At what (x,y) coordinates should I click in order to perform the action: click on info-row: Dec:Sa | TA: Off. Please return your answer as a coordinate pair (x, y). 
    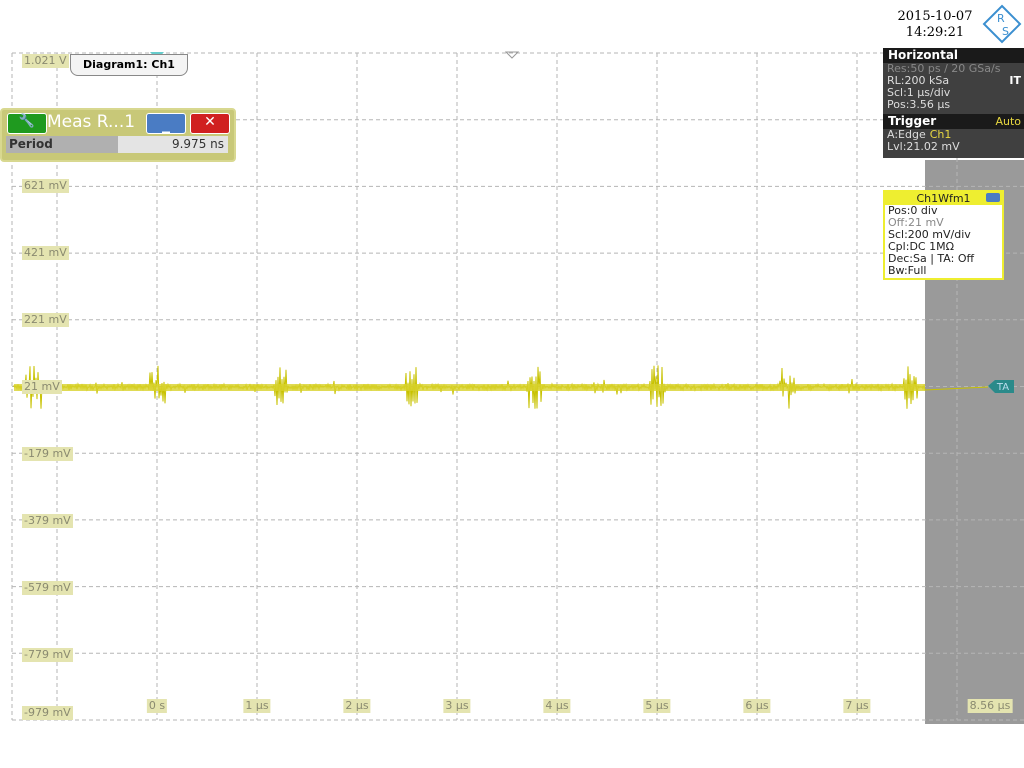
    Looking at the image, I should click on (945, 259).